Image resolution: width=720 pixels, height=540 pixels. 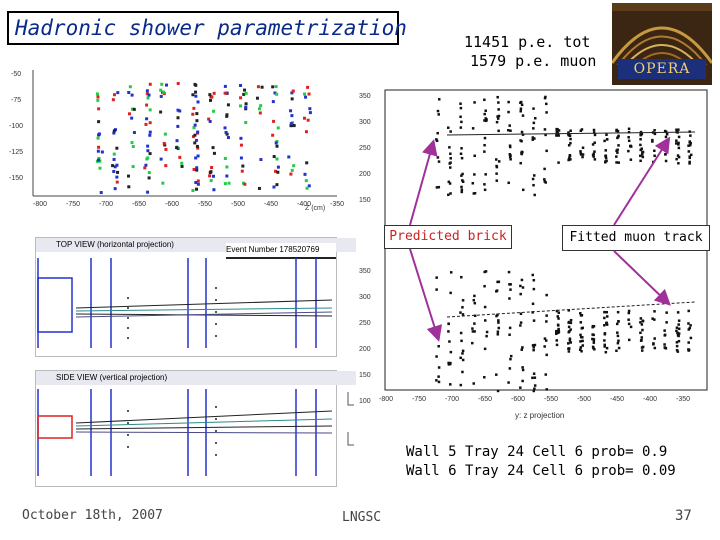 What do you see at coordinates (662, 44) in the screenshot?
I see `opera-logo: OPERA` at bounding box center [662, 44].